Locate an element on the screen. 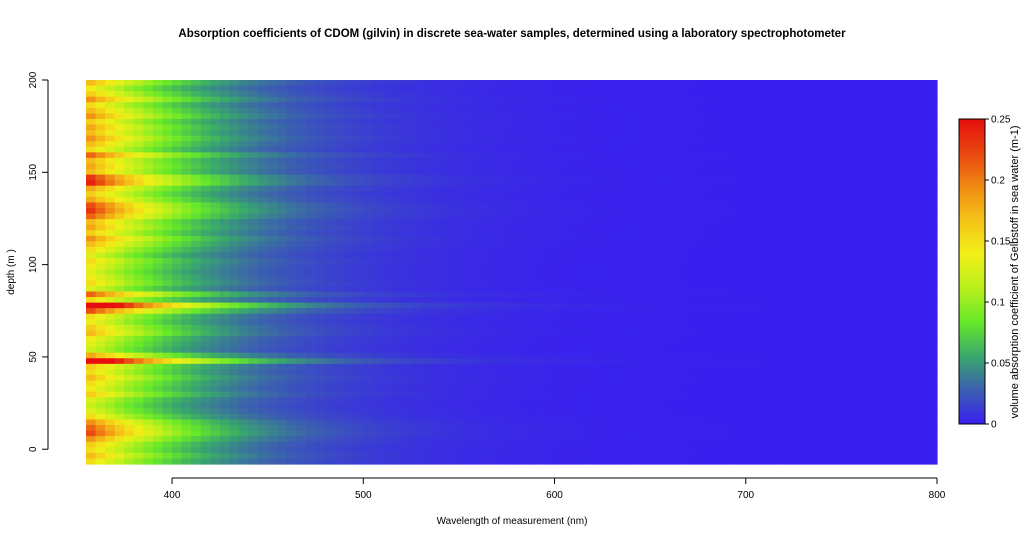 This screenshot has width=1024, height=548. depth-band is located at coordinates (512, 138).